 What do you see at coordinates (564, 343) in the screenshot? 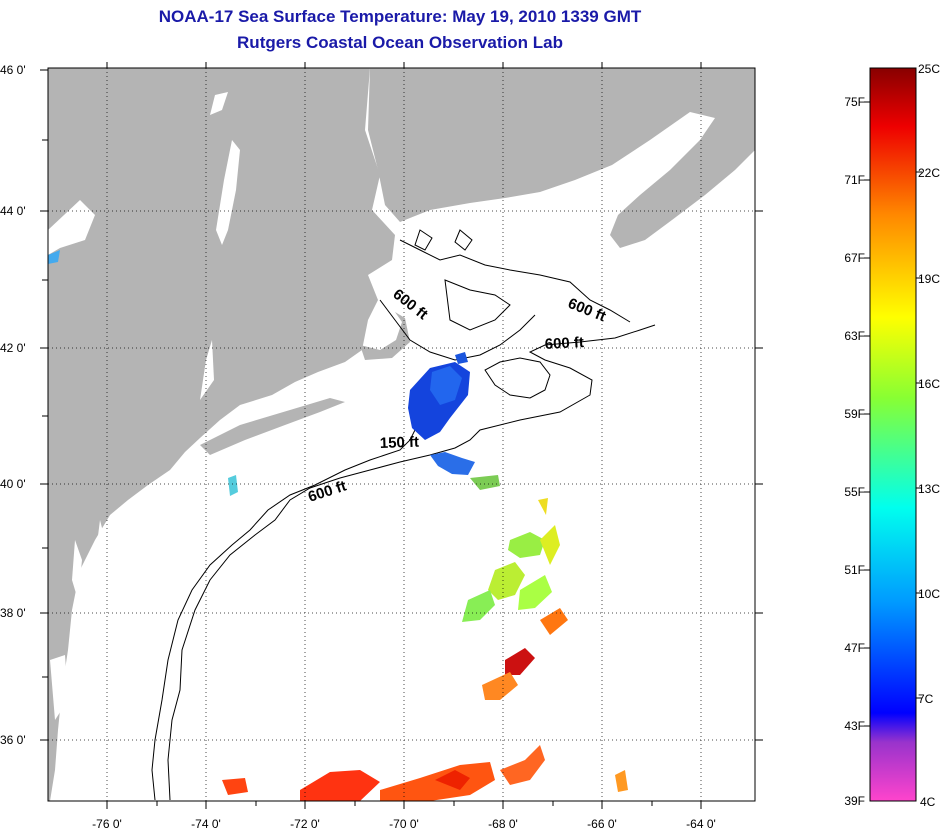
I see `contour-label-600ft-georges: 600 ft` at bounding box center [564, 343].